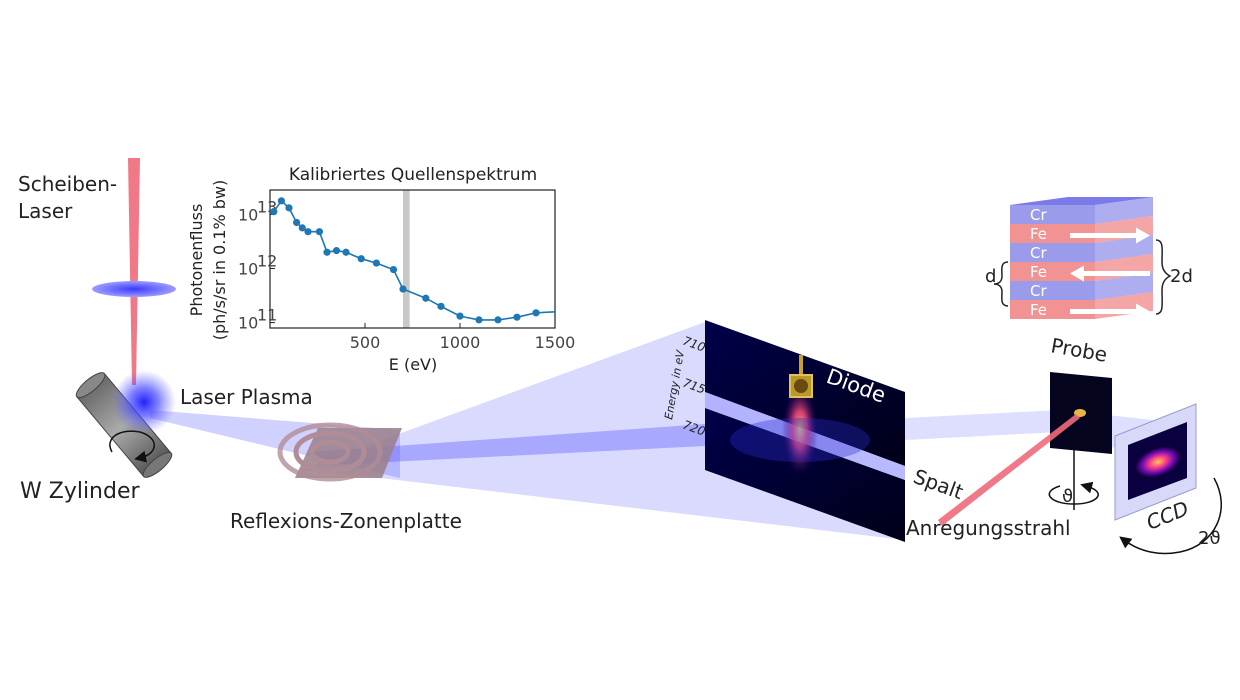  Describe the element at coordinates (805, 431) in the screenshot. I see `spectrometer-detector` at that location.